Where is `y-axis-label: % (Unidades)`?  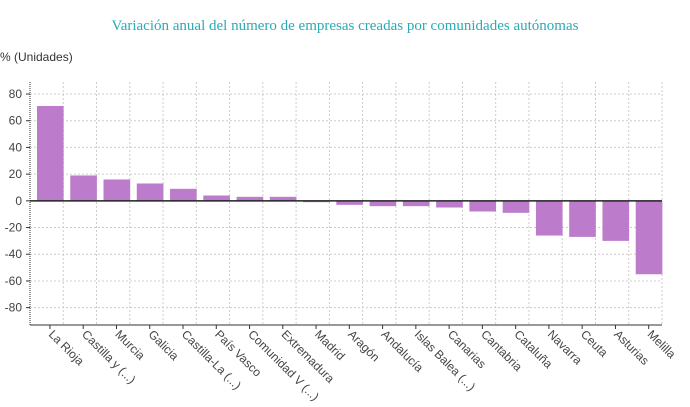
y-axis-label: % (Unidades) is located at coordinates (36, 57).